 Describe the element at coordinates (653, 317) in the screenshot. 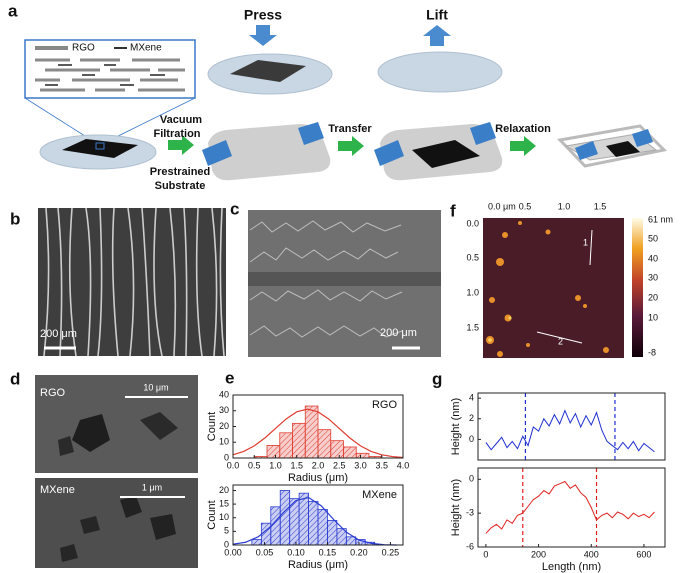

I see `colorbar-tick-label: 10` at that location.